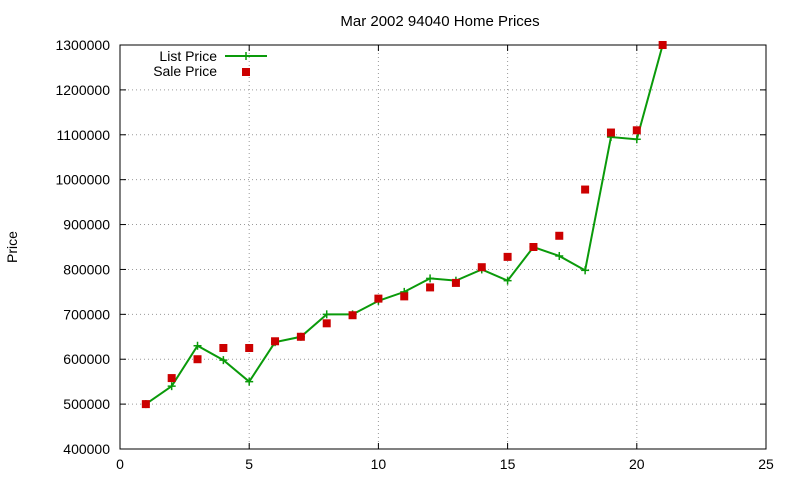 The width and height of the screenshot is (800, 480). What do you see at coordinates (86, 449) in the screenshot?
I see `y-tick-label: 400000` at bounding box center [86, 449].